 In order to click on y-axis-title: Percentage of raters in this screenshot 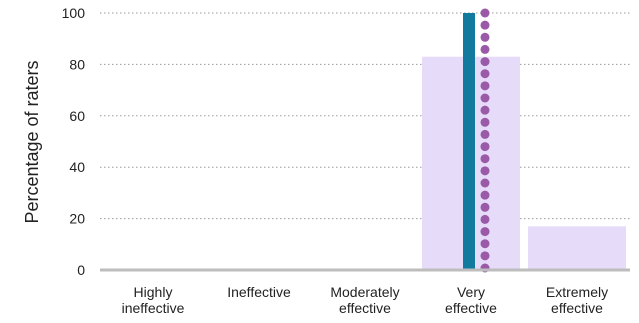, I will do `click(32, 141)`.